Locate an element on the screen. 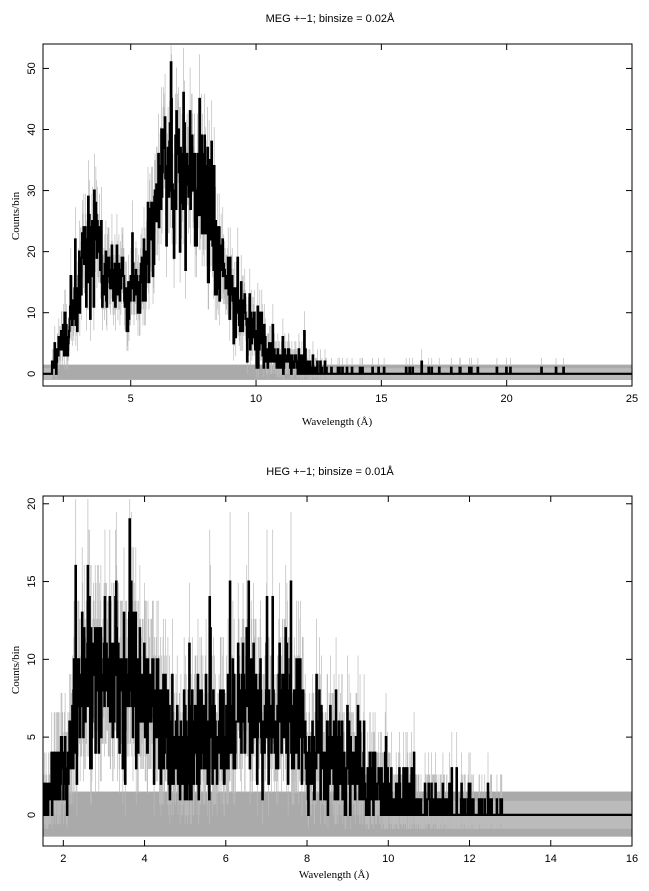  x-tick-label: 6 is located at coordinates (226, 859).